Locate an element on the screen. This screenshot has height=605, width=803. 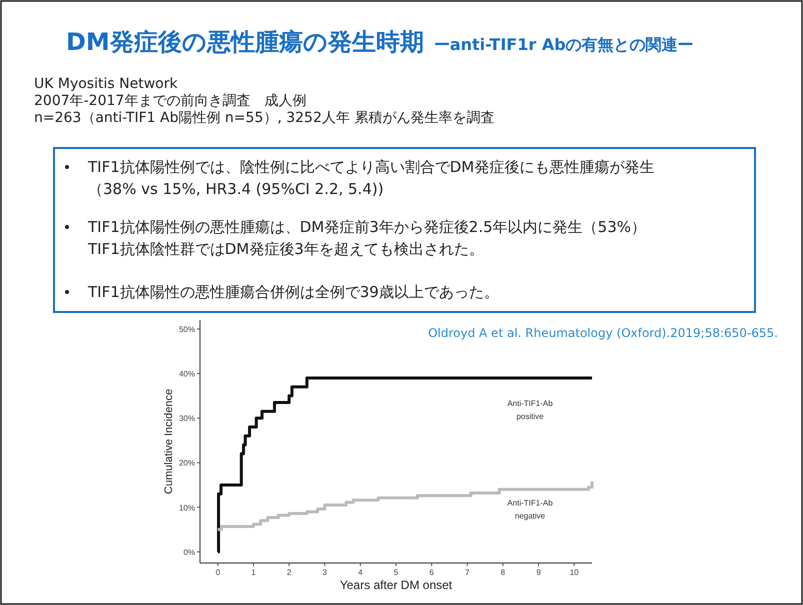
text: 2007年-2017年までの前向き調査 成人例 is located at coordinates (170, 101).